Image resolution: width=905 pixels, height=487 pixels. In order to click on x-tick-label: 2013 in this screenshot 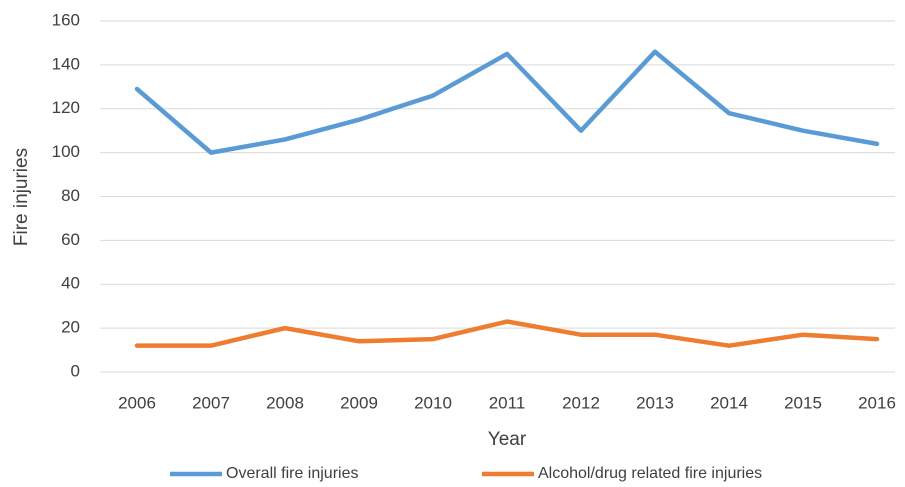, I will do `click(655, 402)`.